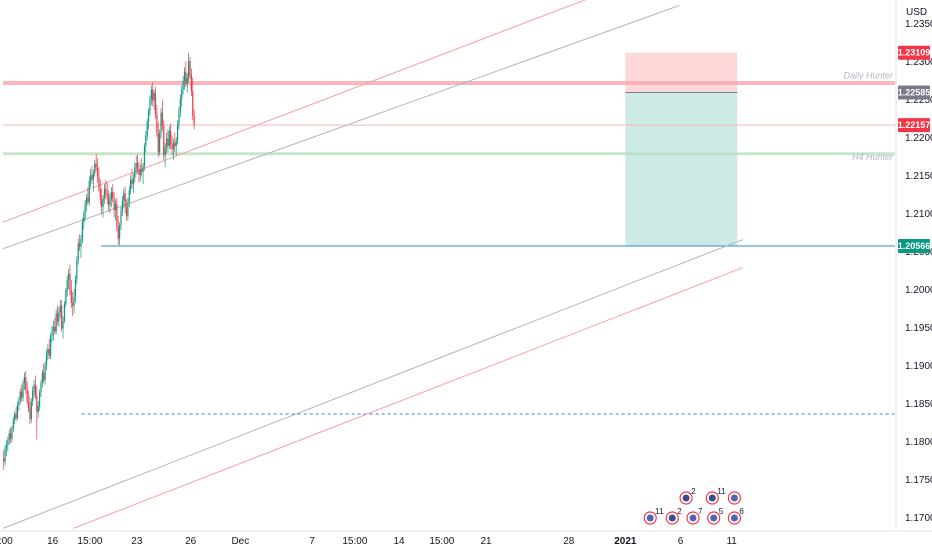 This screenshot has height=555, width=932. What do you see at coordinates (868, 75) in the screenshot?
I see `zone-label: Daily Hunter` at bounding box center [868, 75].